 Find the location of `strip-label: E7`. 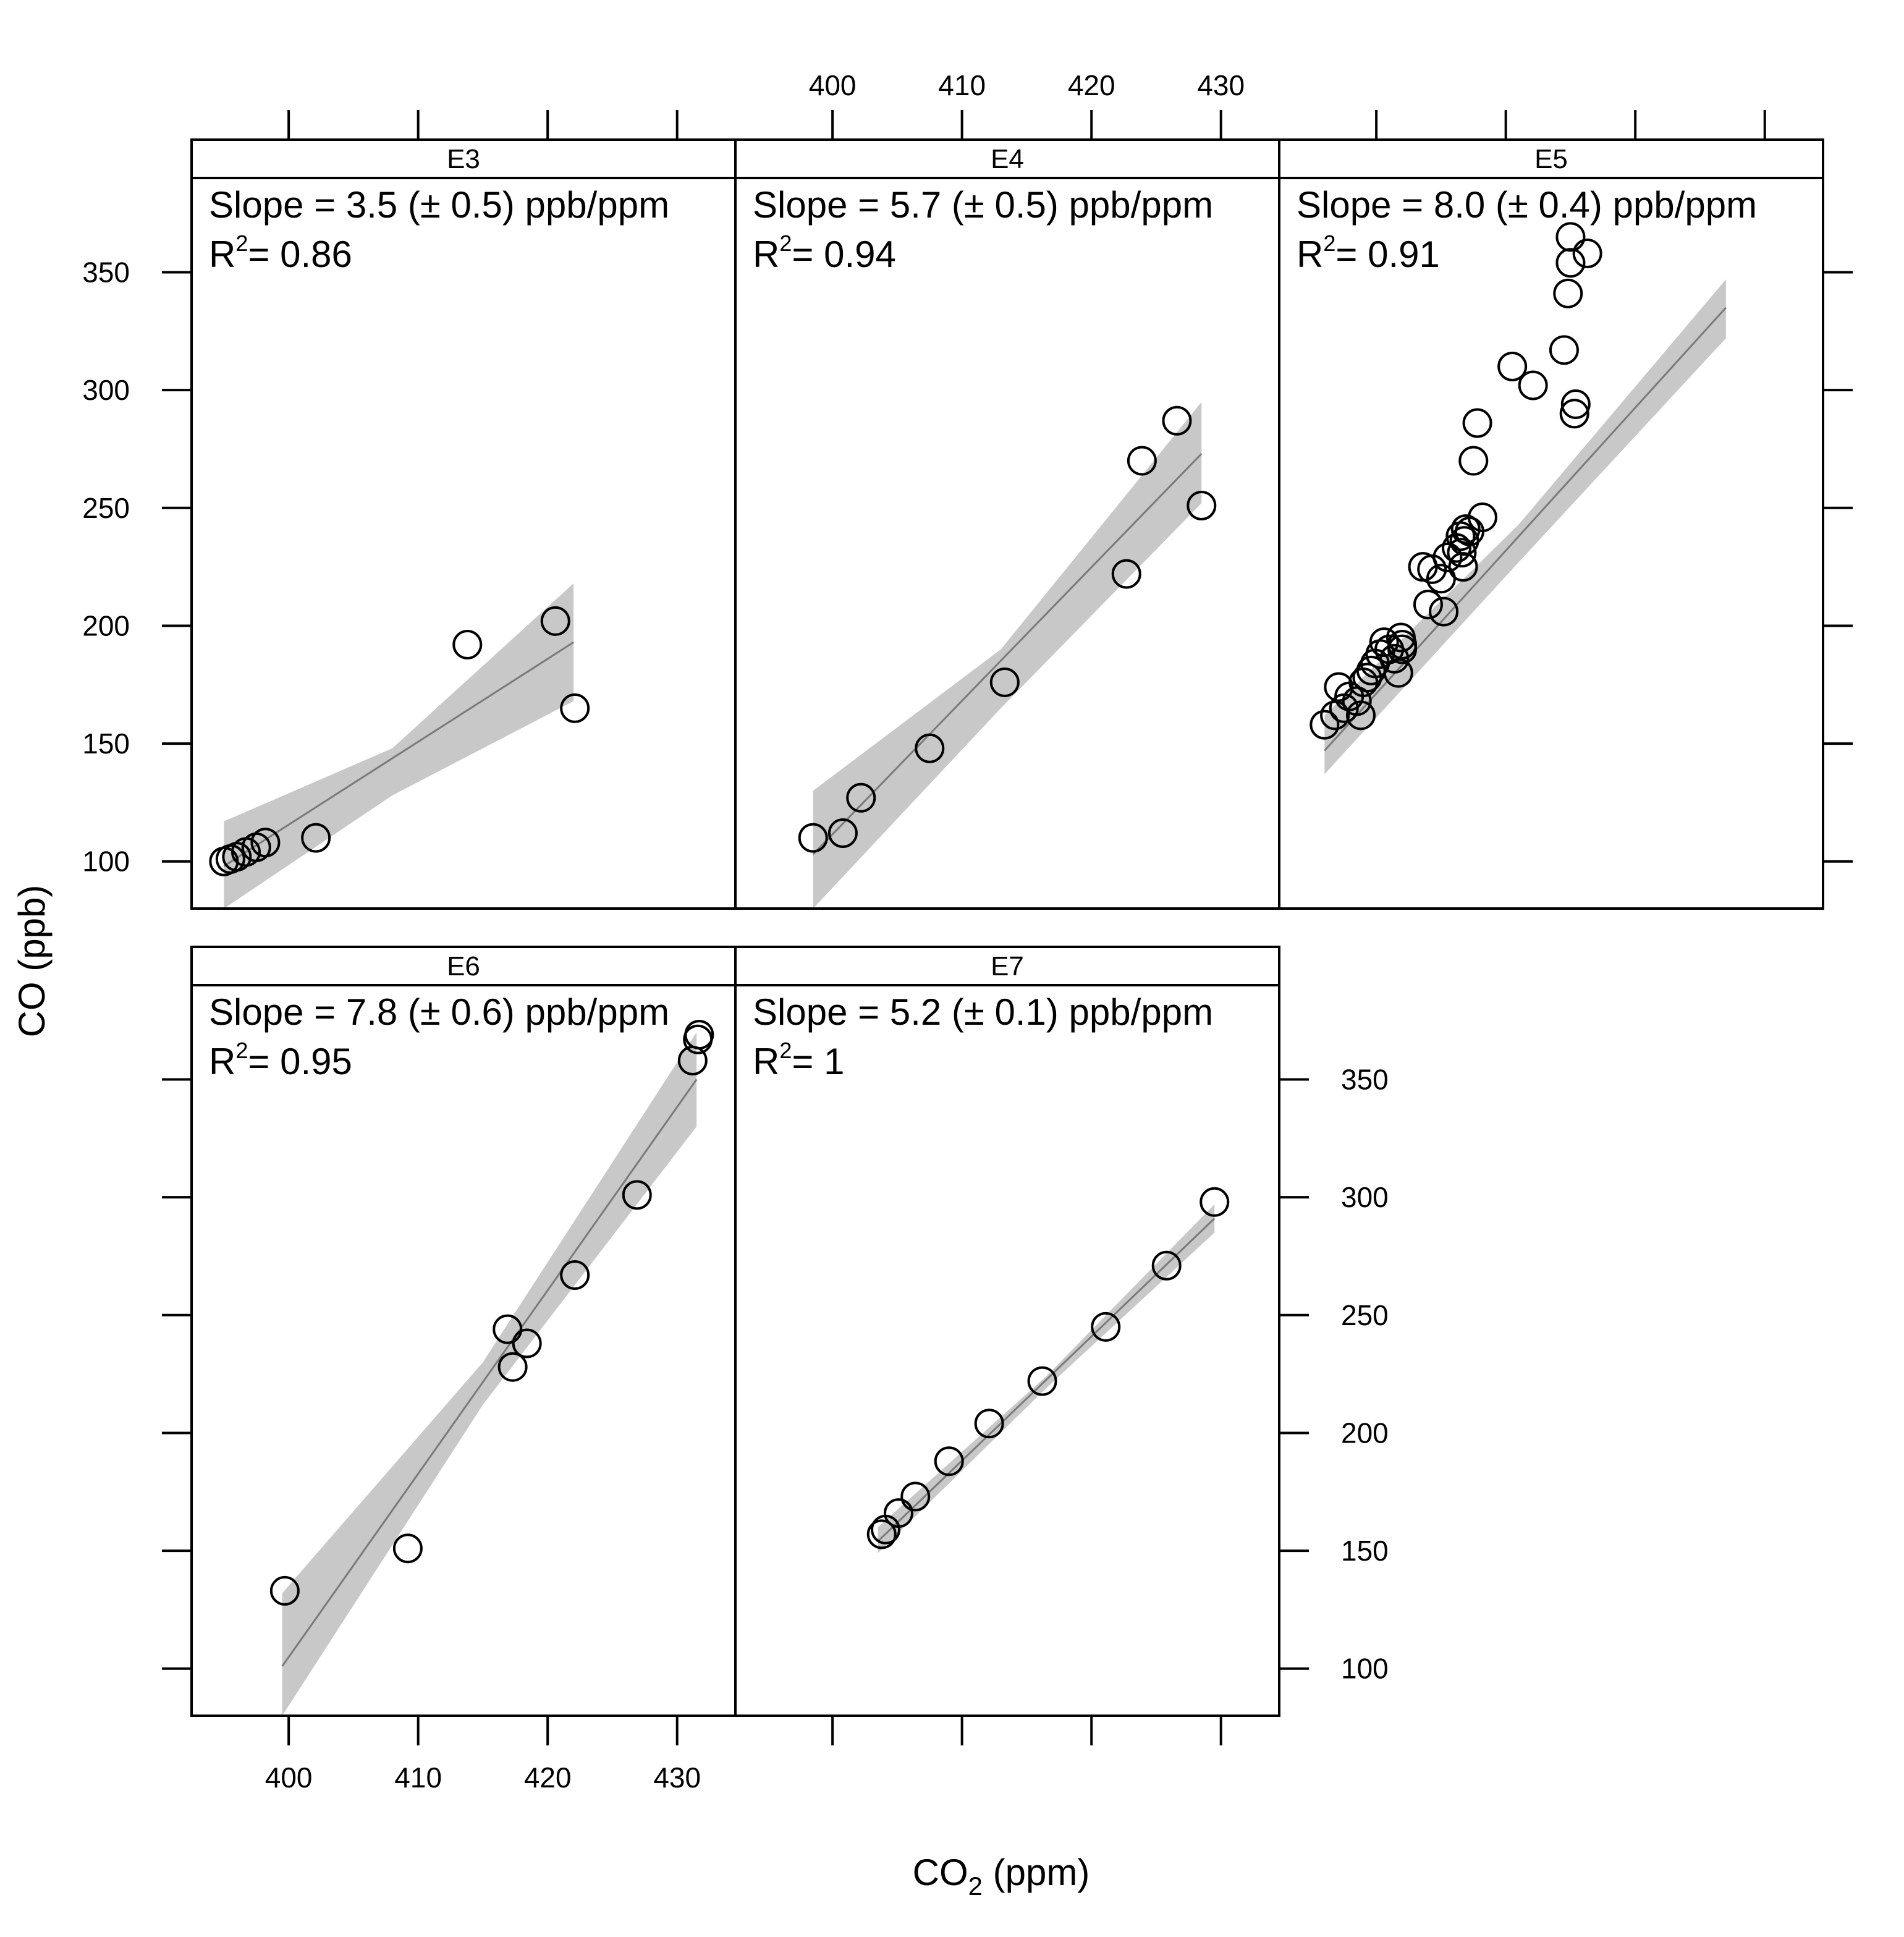

strip-label: E7 is located at coordinates (1008, 966).